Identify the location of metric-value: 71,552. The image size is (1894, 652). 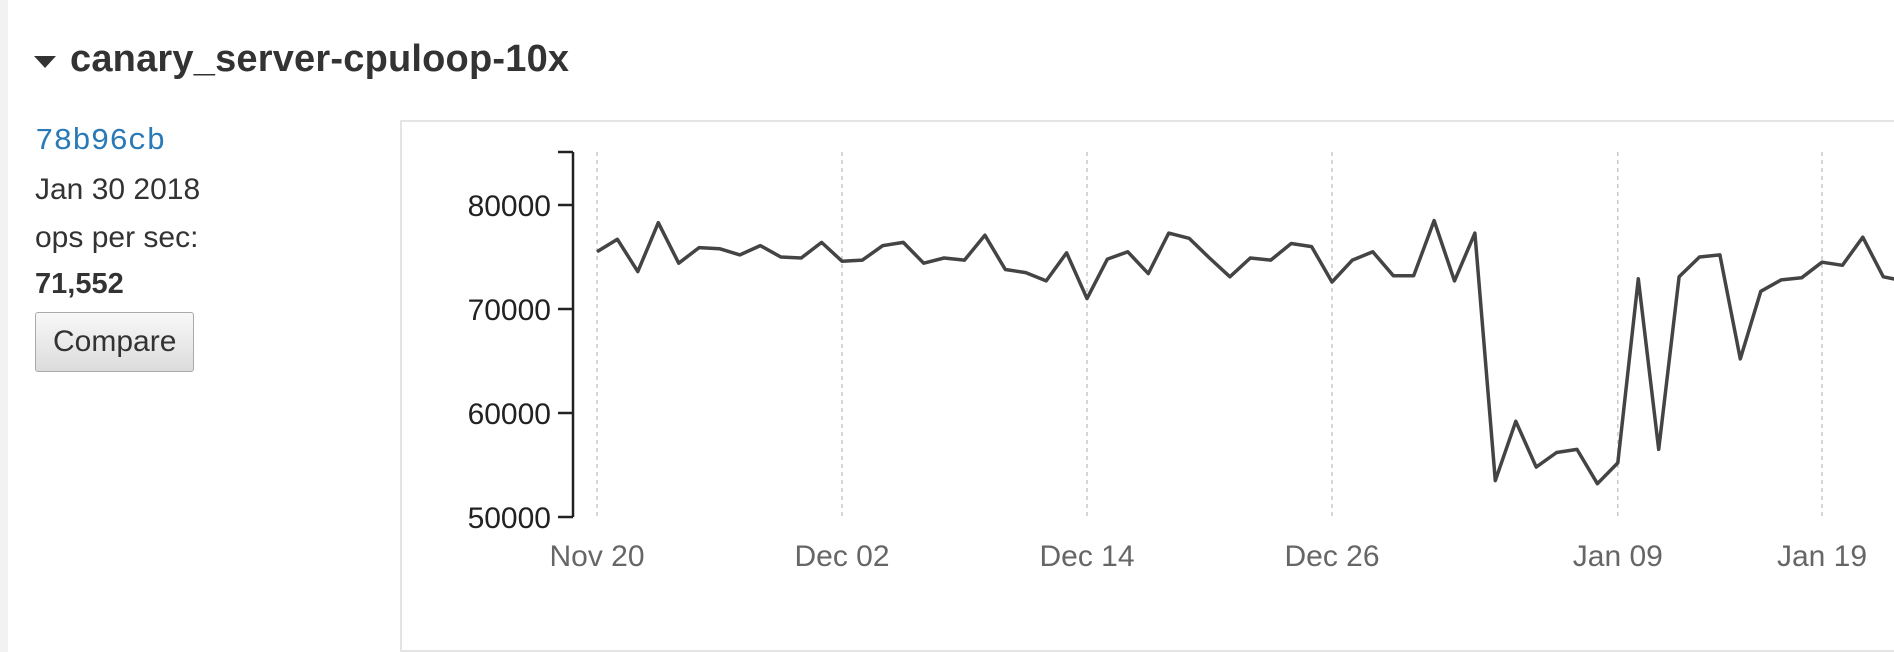
(79, 284).